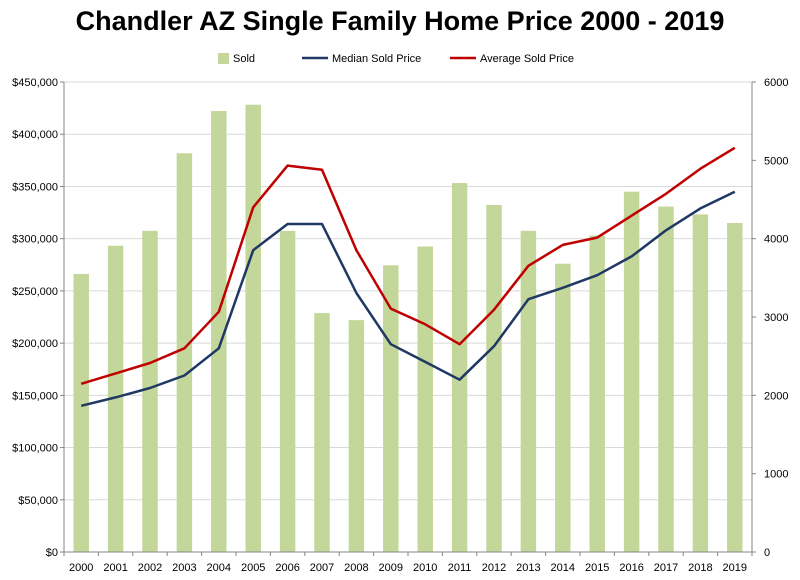  Describe the element at coordinates (81, 568) in the screenshot. I see `x-tick-label: 2000` at that location.